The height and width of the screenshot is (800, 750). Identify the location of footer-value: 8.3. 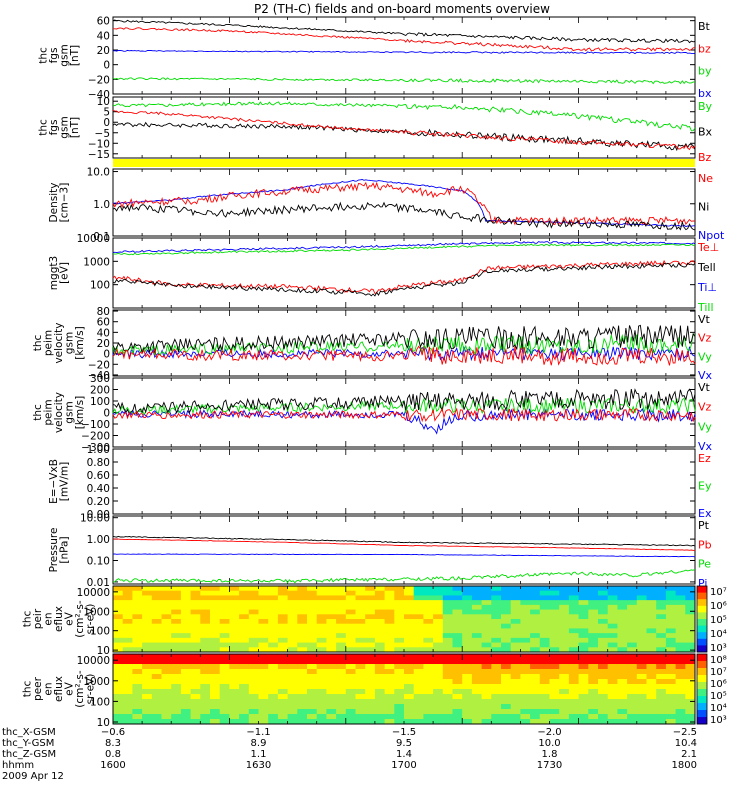
(113, 743).